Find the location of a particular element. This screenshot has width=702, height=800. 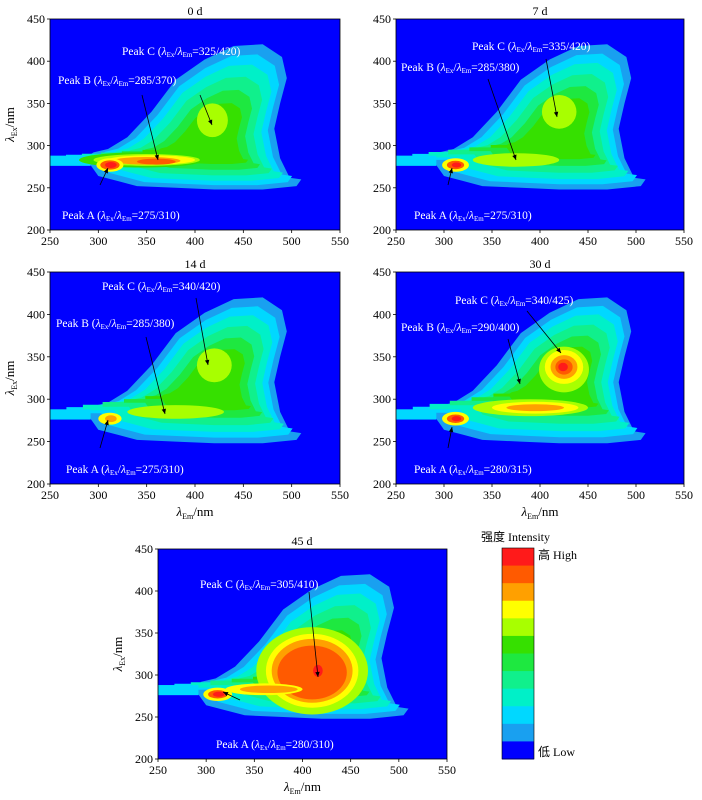

panel-title: 14 d is located at coordinates (195, 264).